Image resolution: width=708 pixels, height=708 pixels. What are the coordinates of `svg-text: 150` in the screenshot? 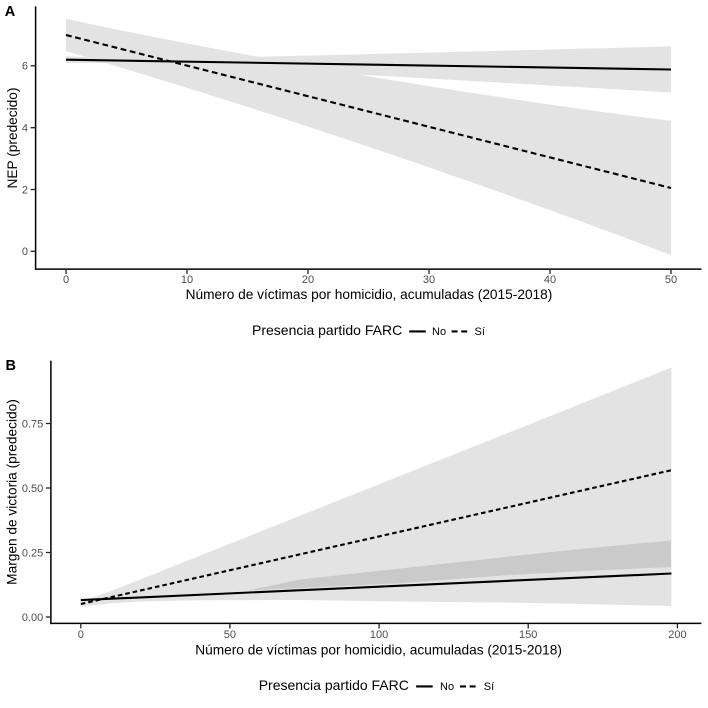 It's located at (528, 635).